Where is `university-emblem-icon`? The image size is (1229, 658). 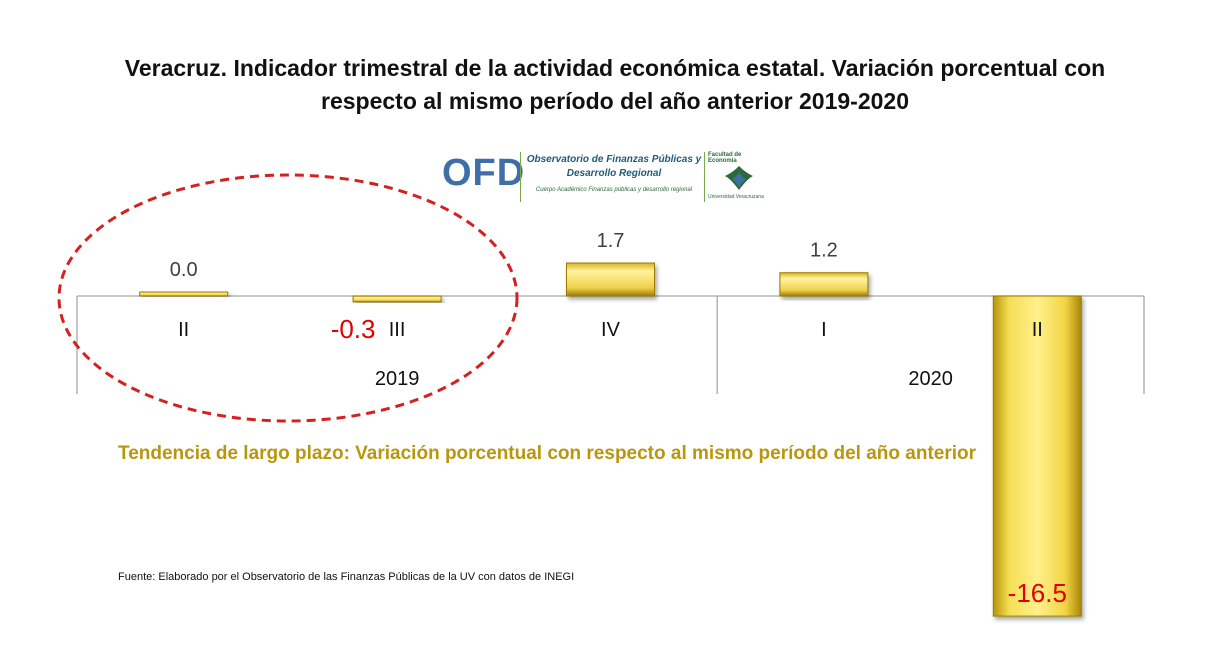
university-emblem-icon is located at coordinates (739, 178).